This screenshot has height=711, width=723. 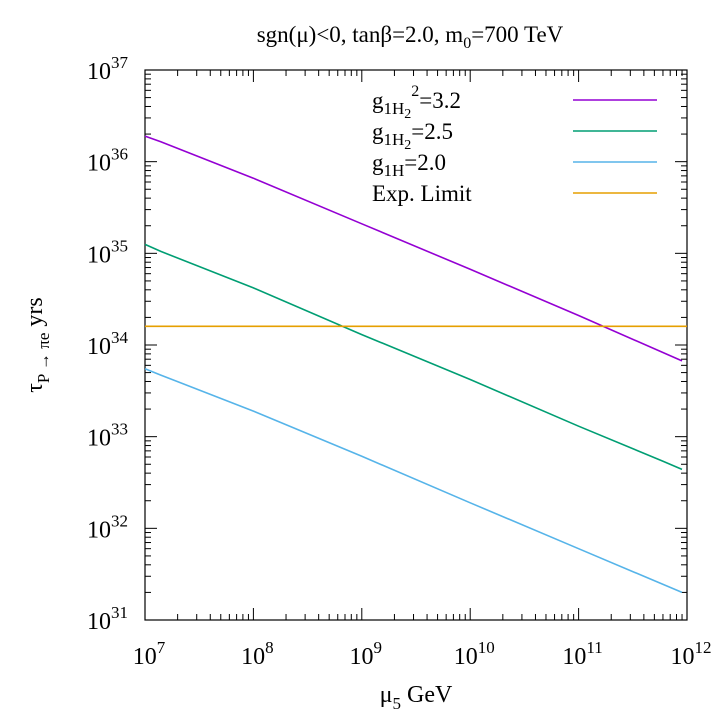 What do you see at coordinates (378, 647) in the screenshot?
I see `x-tick-label-exp: 9` at bounding box center [378, 647].